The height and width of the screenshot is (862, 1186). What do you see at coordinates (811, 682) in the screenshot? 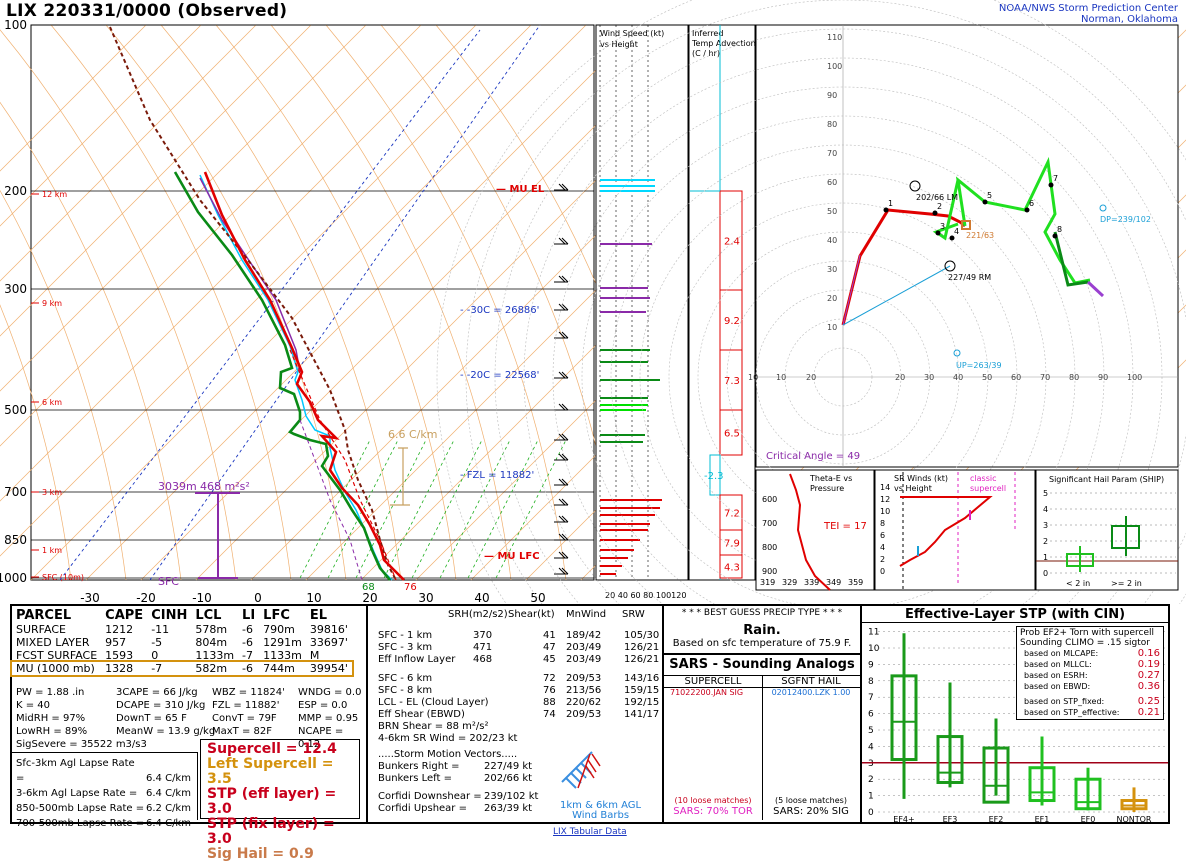
I see `sars-col-2-title: SGFNT HAIL` at bounding box center [811, 682].